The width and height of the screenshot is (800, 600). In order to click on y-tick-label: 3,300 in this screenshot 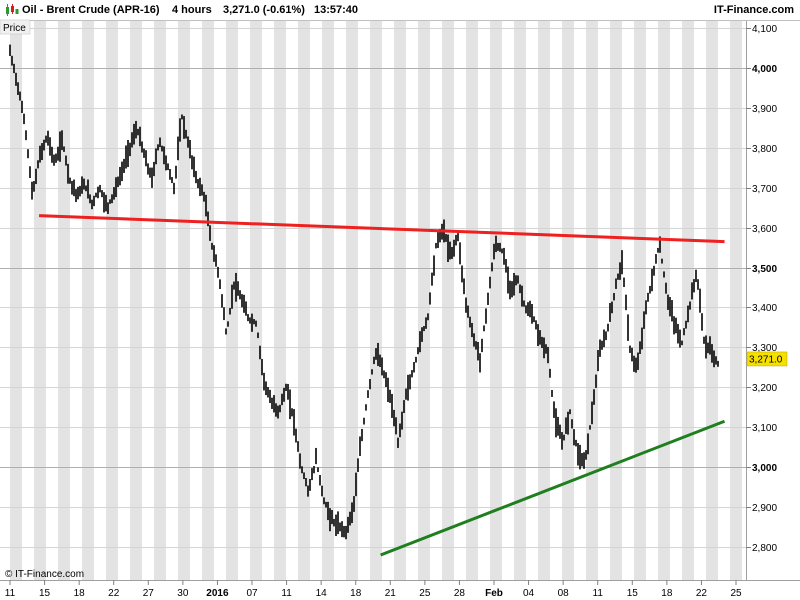, I will do `click(764, 348)`.